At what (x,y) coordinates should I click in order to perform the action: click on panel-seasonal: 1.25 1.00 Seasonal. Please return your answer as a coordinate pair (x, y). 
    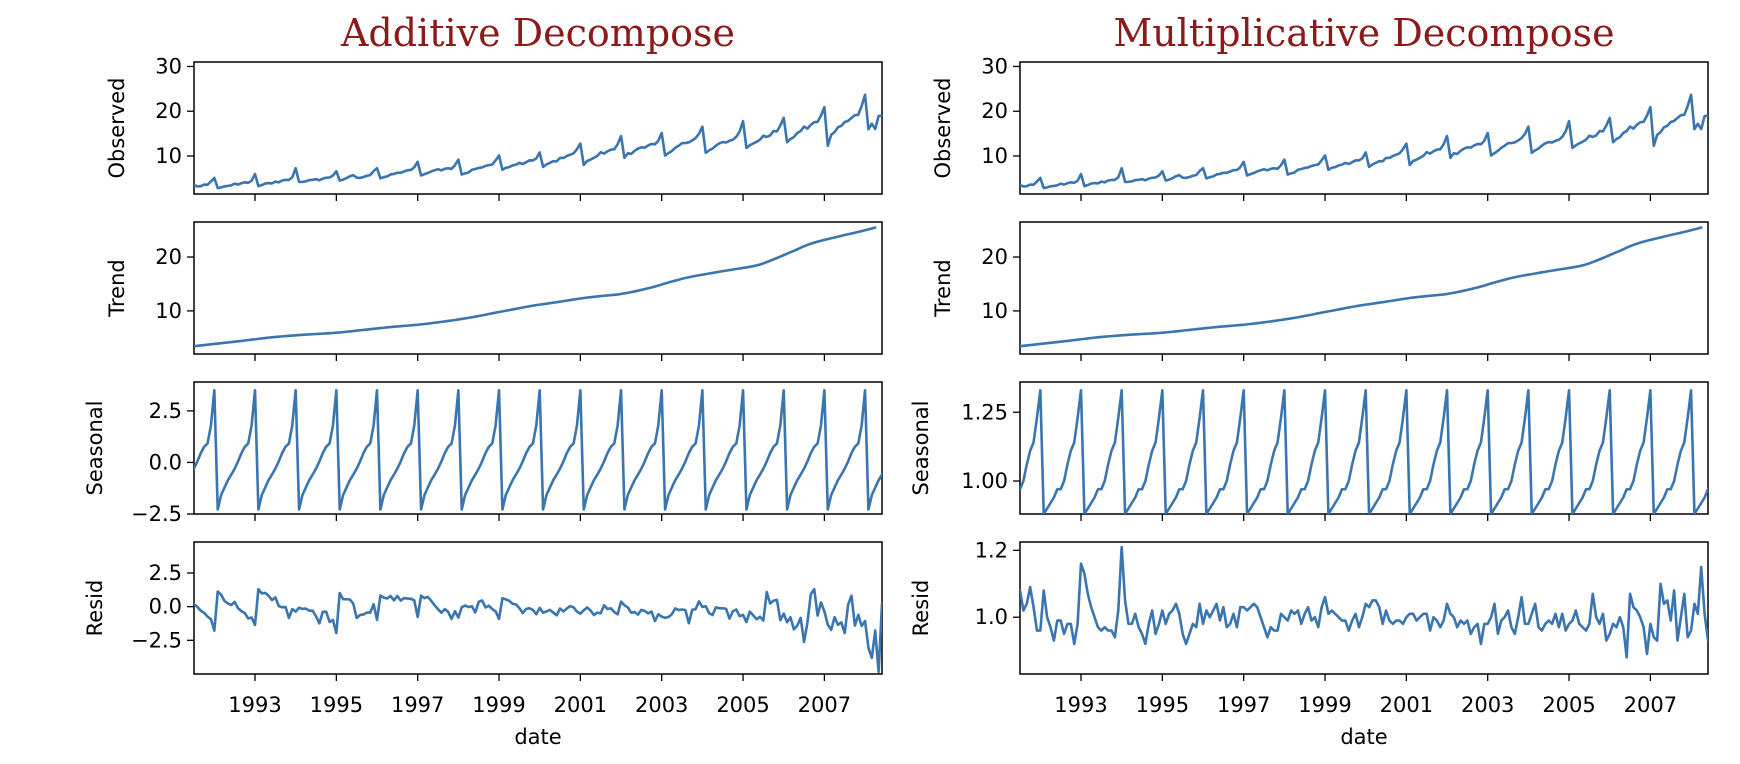
    Looking at the image, I should click on (1309, 451).